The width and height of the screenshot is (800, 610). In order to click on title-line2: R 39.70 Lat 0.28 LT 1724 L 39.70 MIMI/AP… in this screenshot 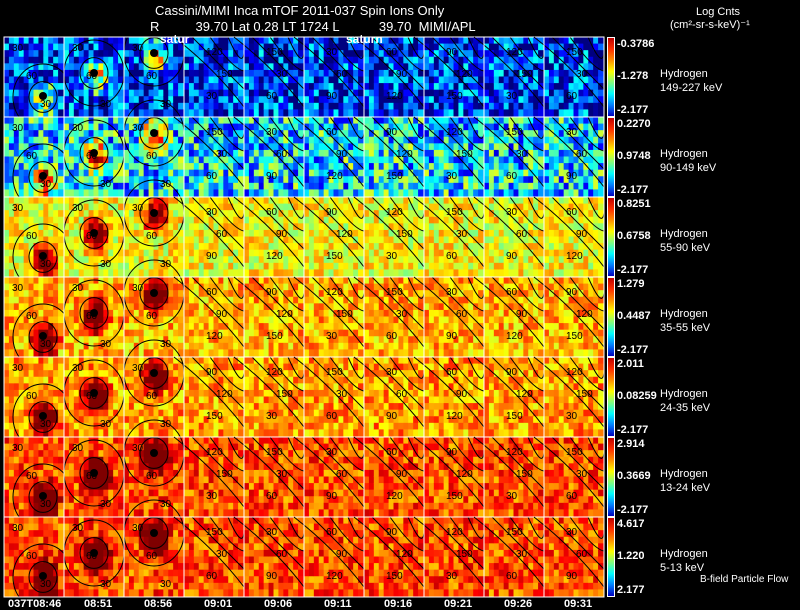, I will do `click(313, 26)`.